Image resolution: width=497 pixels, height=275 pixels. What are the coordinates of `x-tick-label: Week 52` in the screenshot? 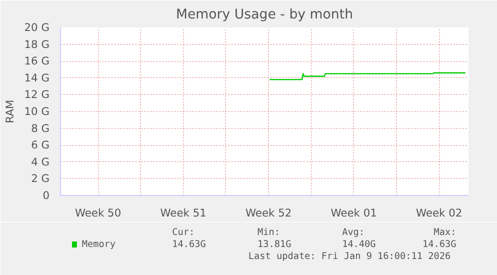 It's located at (268, 213).